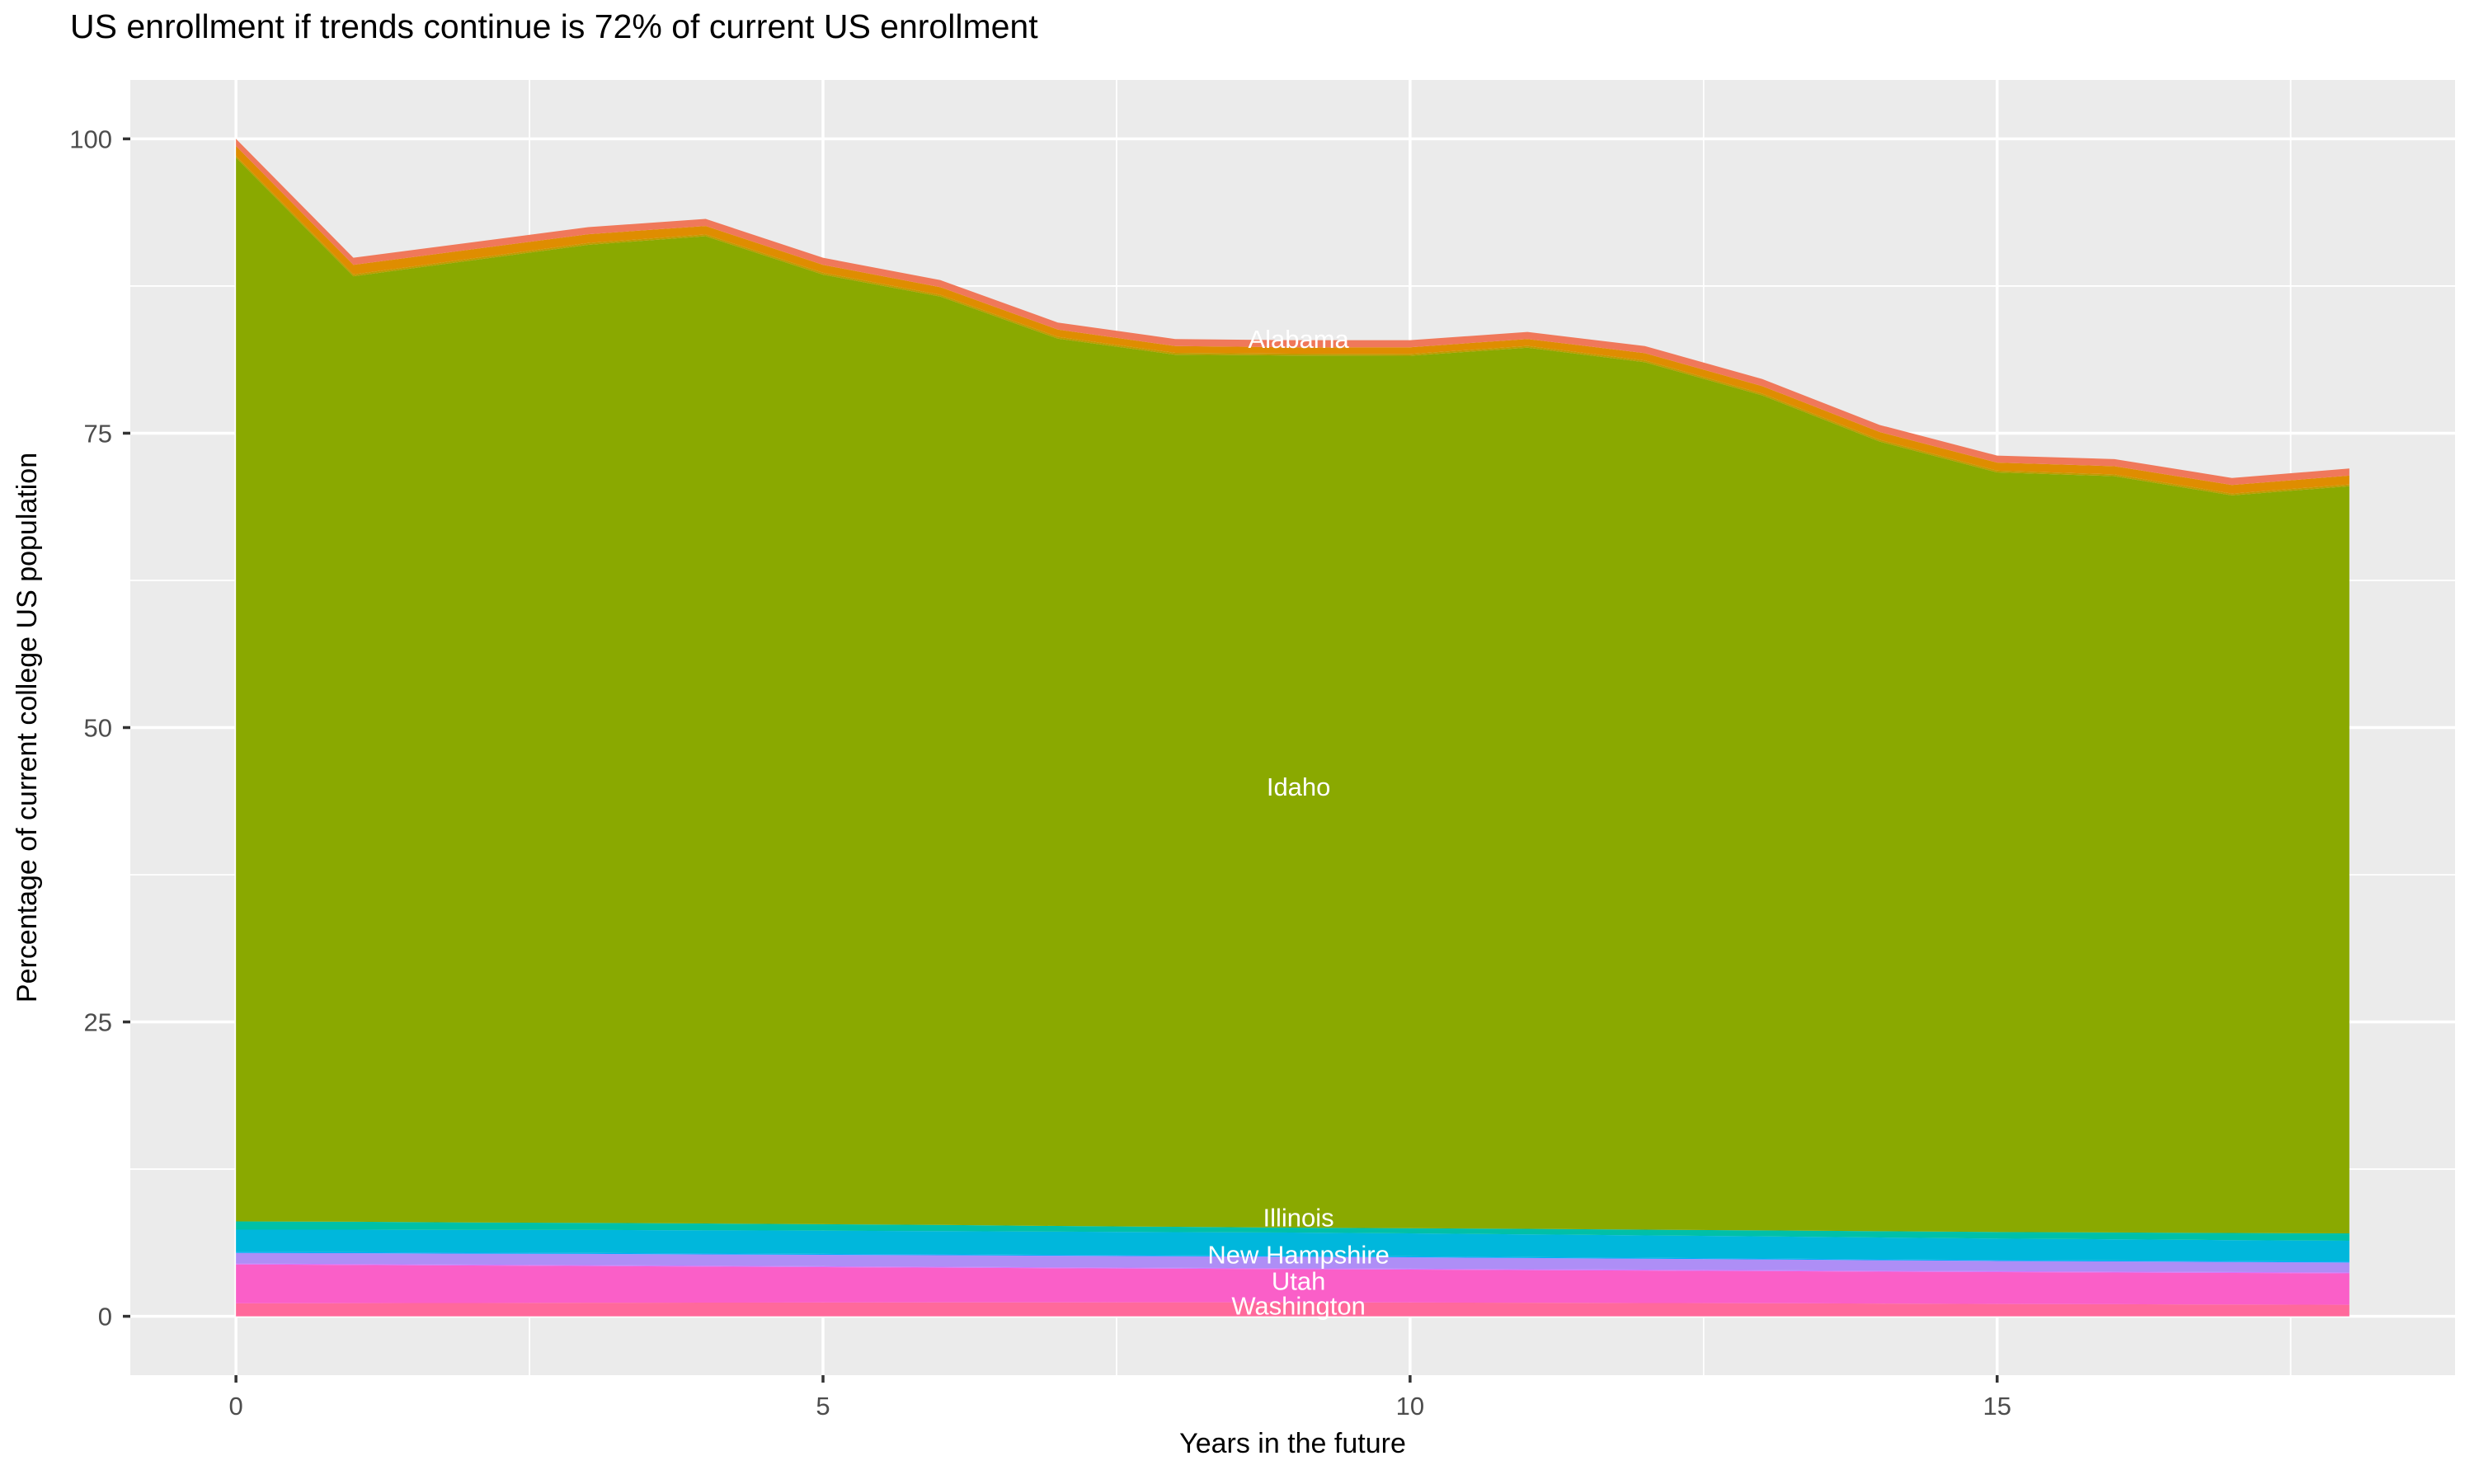  What do you see at coordinates (1298, 1218) in the screenshot?
I see `state-label-illinois: Illinois` at bounding box center [1298, 1218].